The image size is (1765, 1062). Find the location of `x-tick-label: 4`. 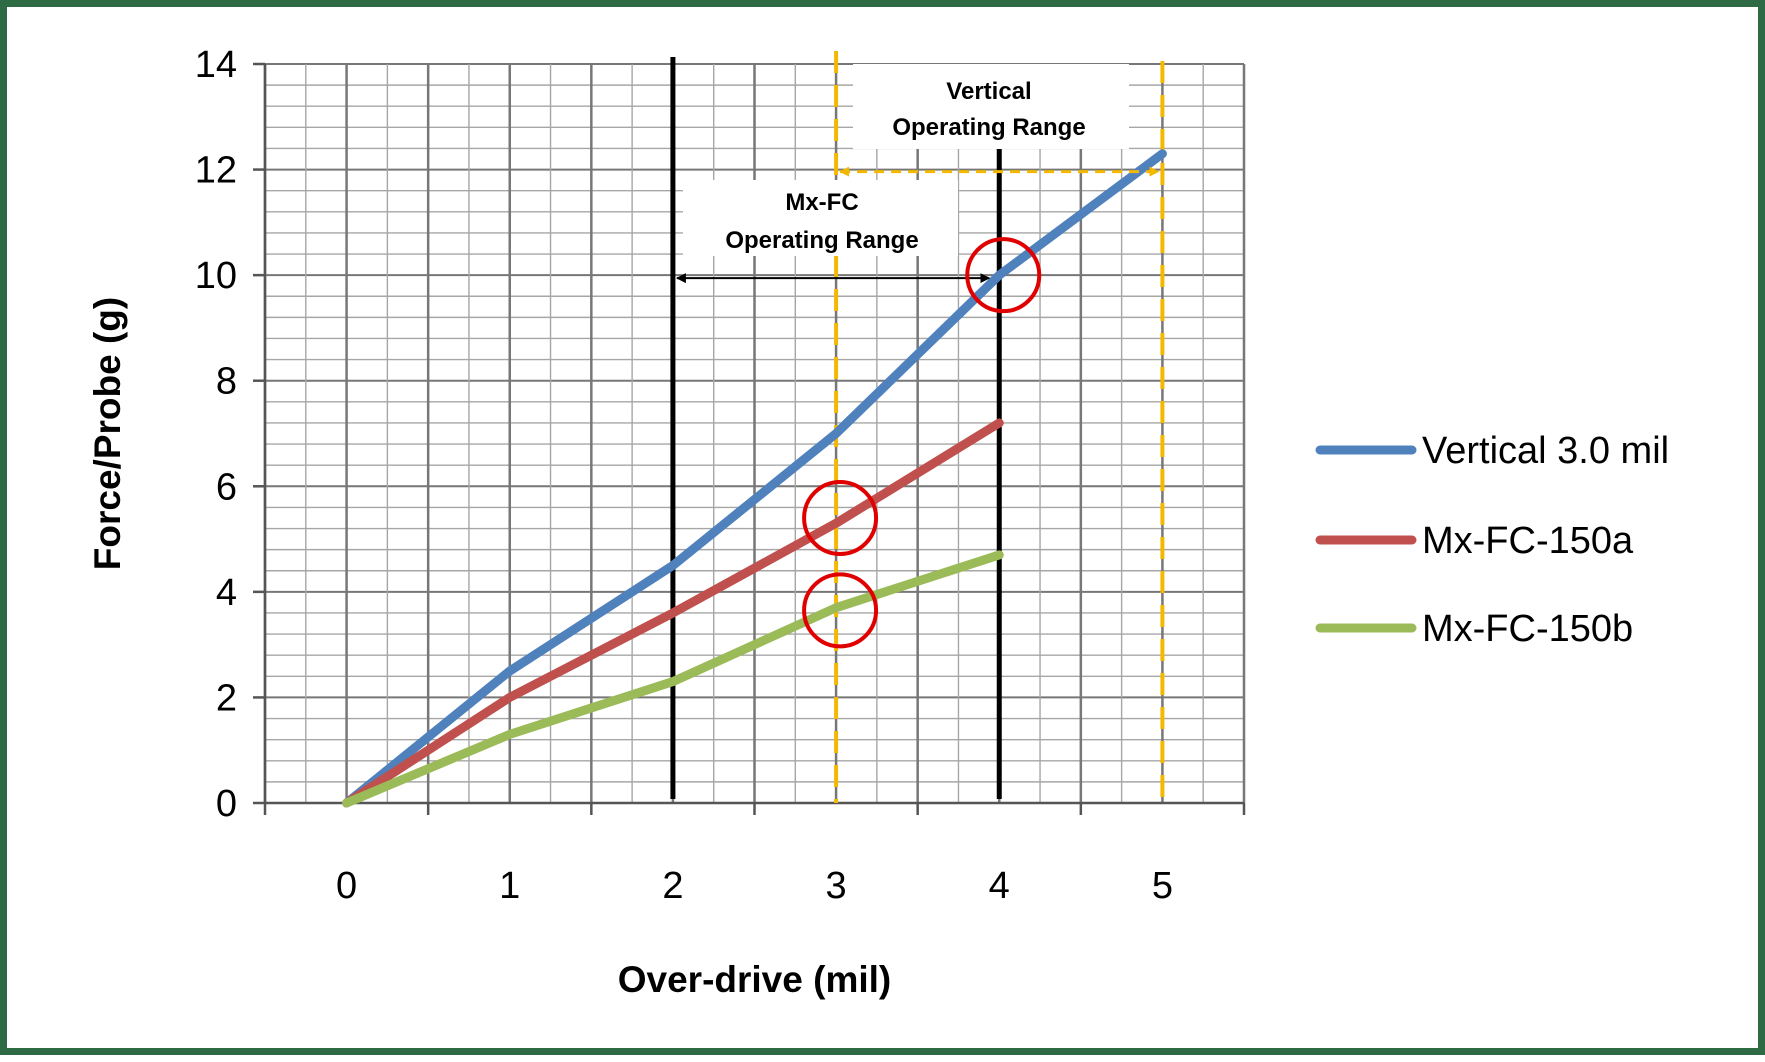

x-tick-label: 4 is located at coordinates (999, 886).